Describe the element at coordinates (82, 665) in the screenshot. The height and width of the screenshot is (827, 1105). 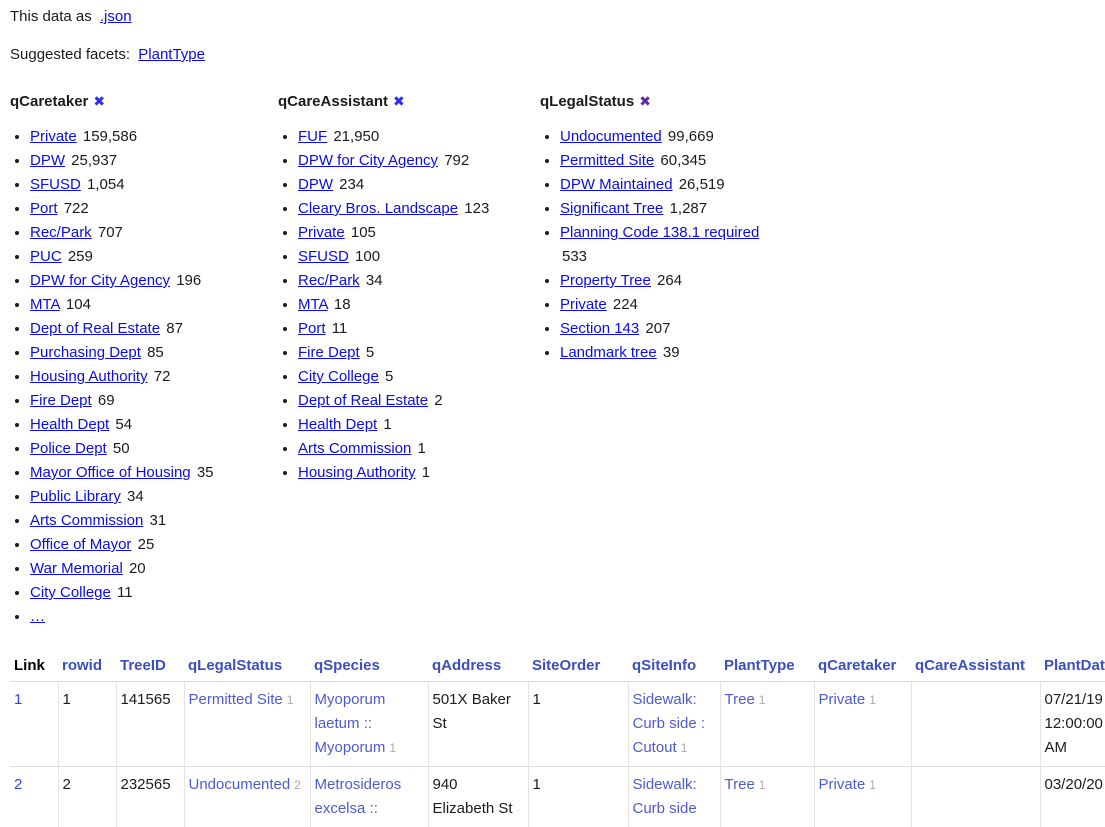
I see `sort-column-link: rowid` at that location.